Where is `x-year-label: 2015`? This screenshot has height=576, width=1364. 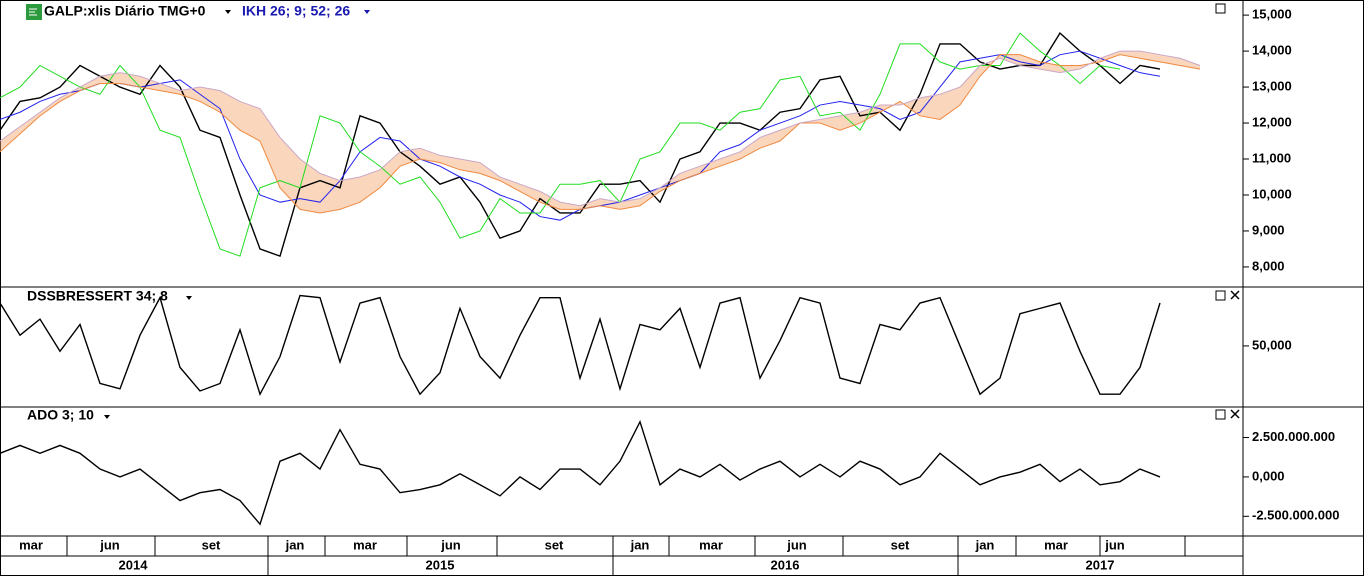 x-year-label: 2015 is located at coordinates (440, 564).